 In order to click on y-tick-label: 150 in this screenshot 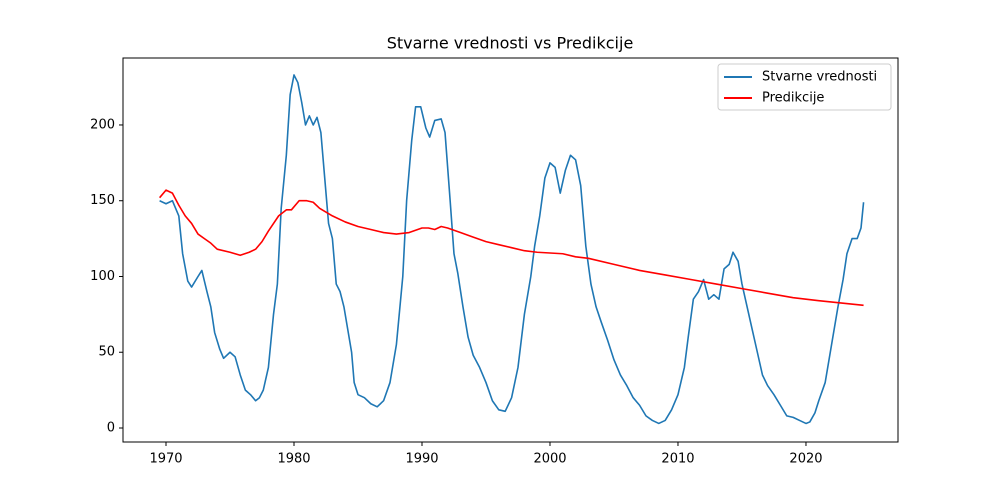, I will do `click(102, 200)`.